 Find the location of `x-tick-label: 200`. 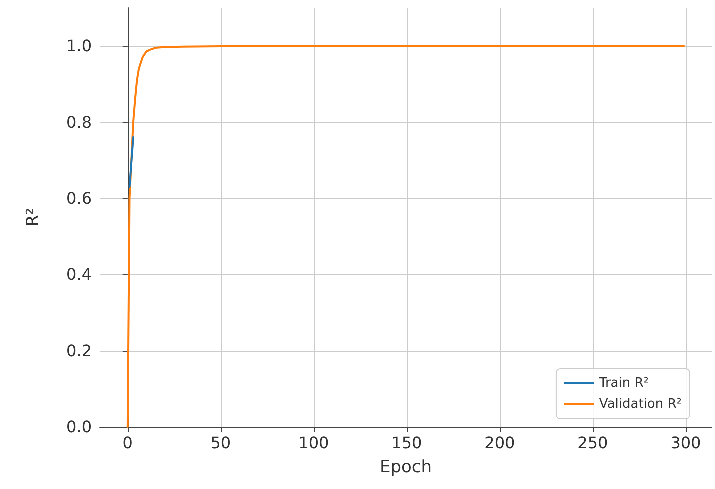

x-tick-label: 200 is located at coordinates (500, 443).